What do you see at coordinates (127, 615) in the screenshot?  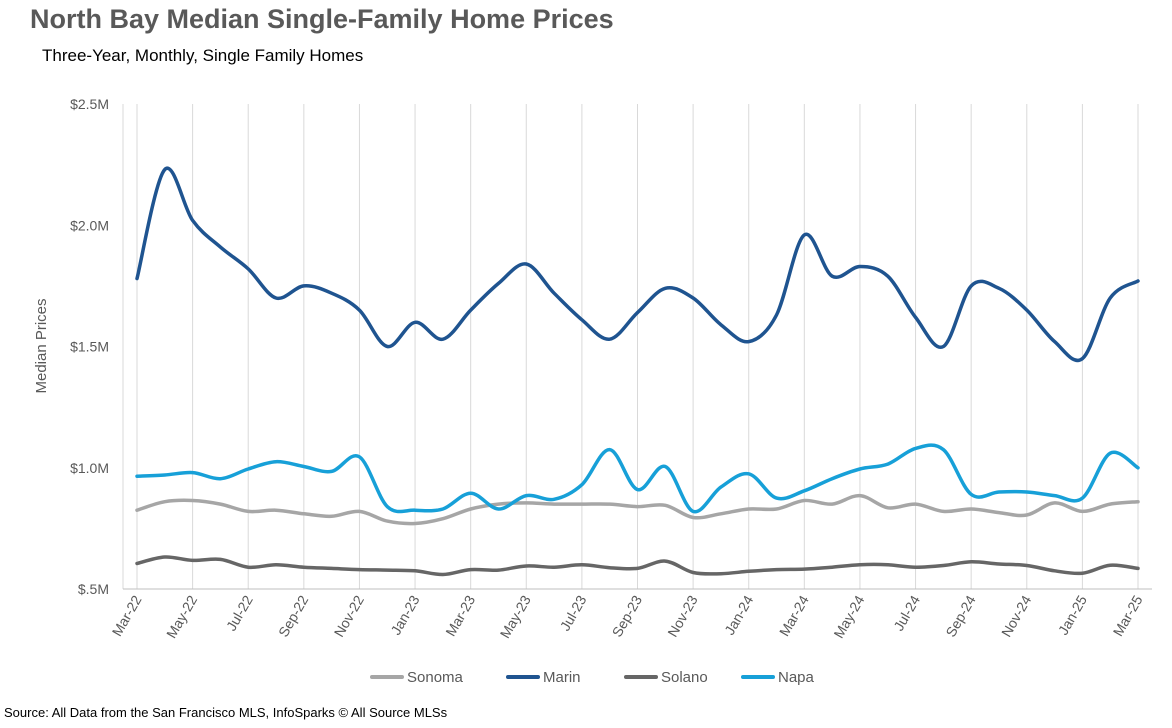 I see `x-tick-label-0: Mar-22` at bounding box center [127, 615].